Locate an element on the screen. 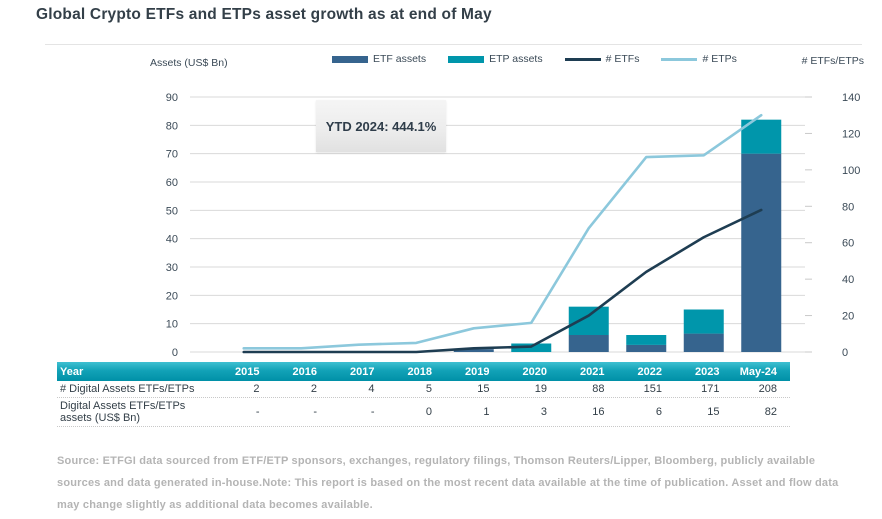 Image resolution: width=882 pixels, height=519 pixels. chart-legend: ETF assets ETP assets # ETFs # ETPs is located at coordinates (534, 59).